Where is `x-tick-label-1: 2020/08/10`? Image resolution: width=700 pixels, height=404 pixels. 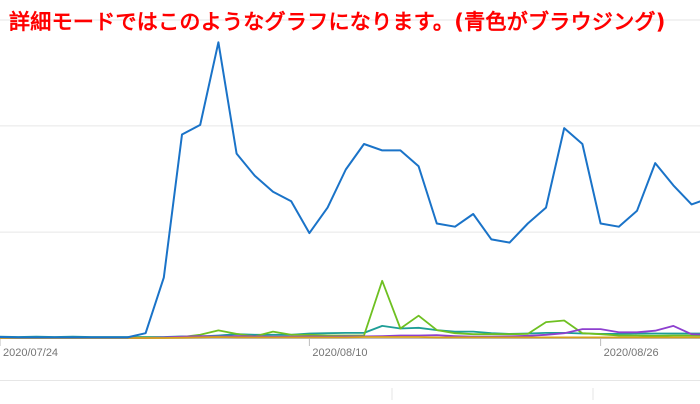
x-tick-label-1: 2020/08/10 is located at coordinates (339, 353).